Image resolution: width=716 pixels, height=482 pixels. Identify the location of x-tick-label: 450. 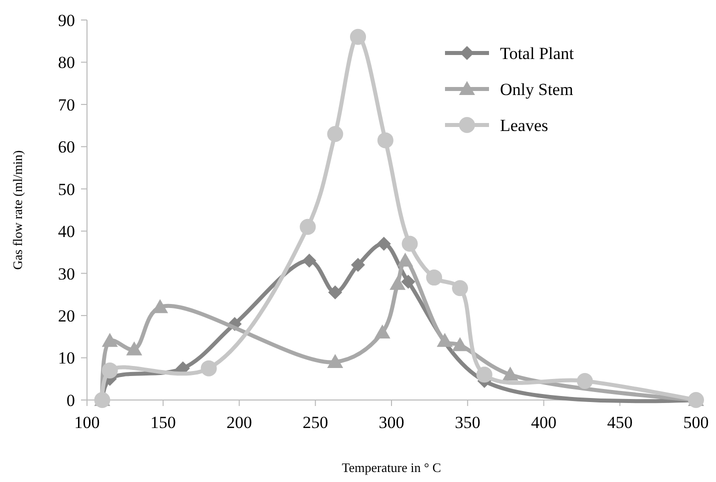
(620, 422).